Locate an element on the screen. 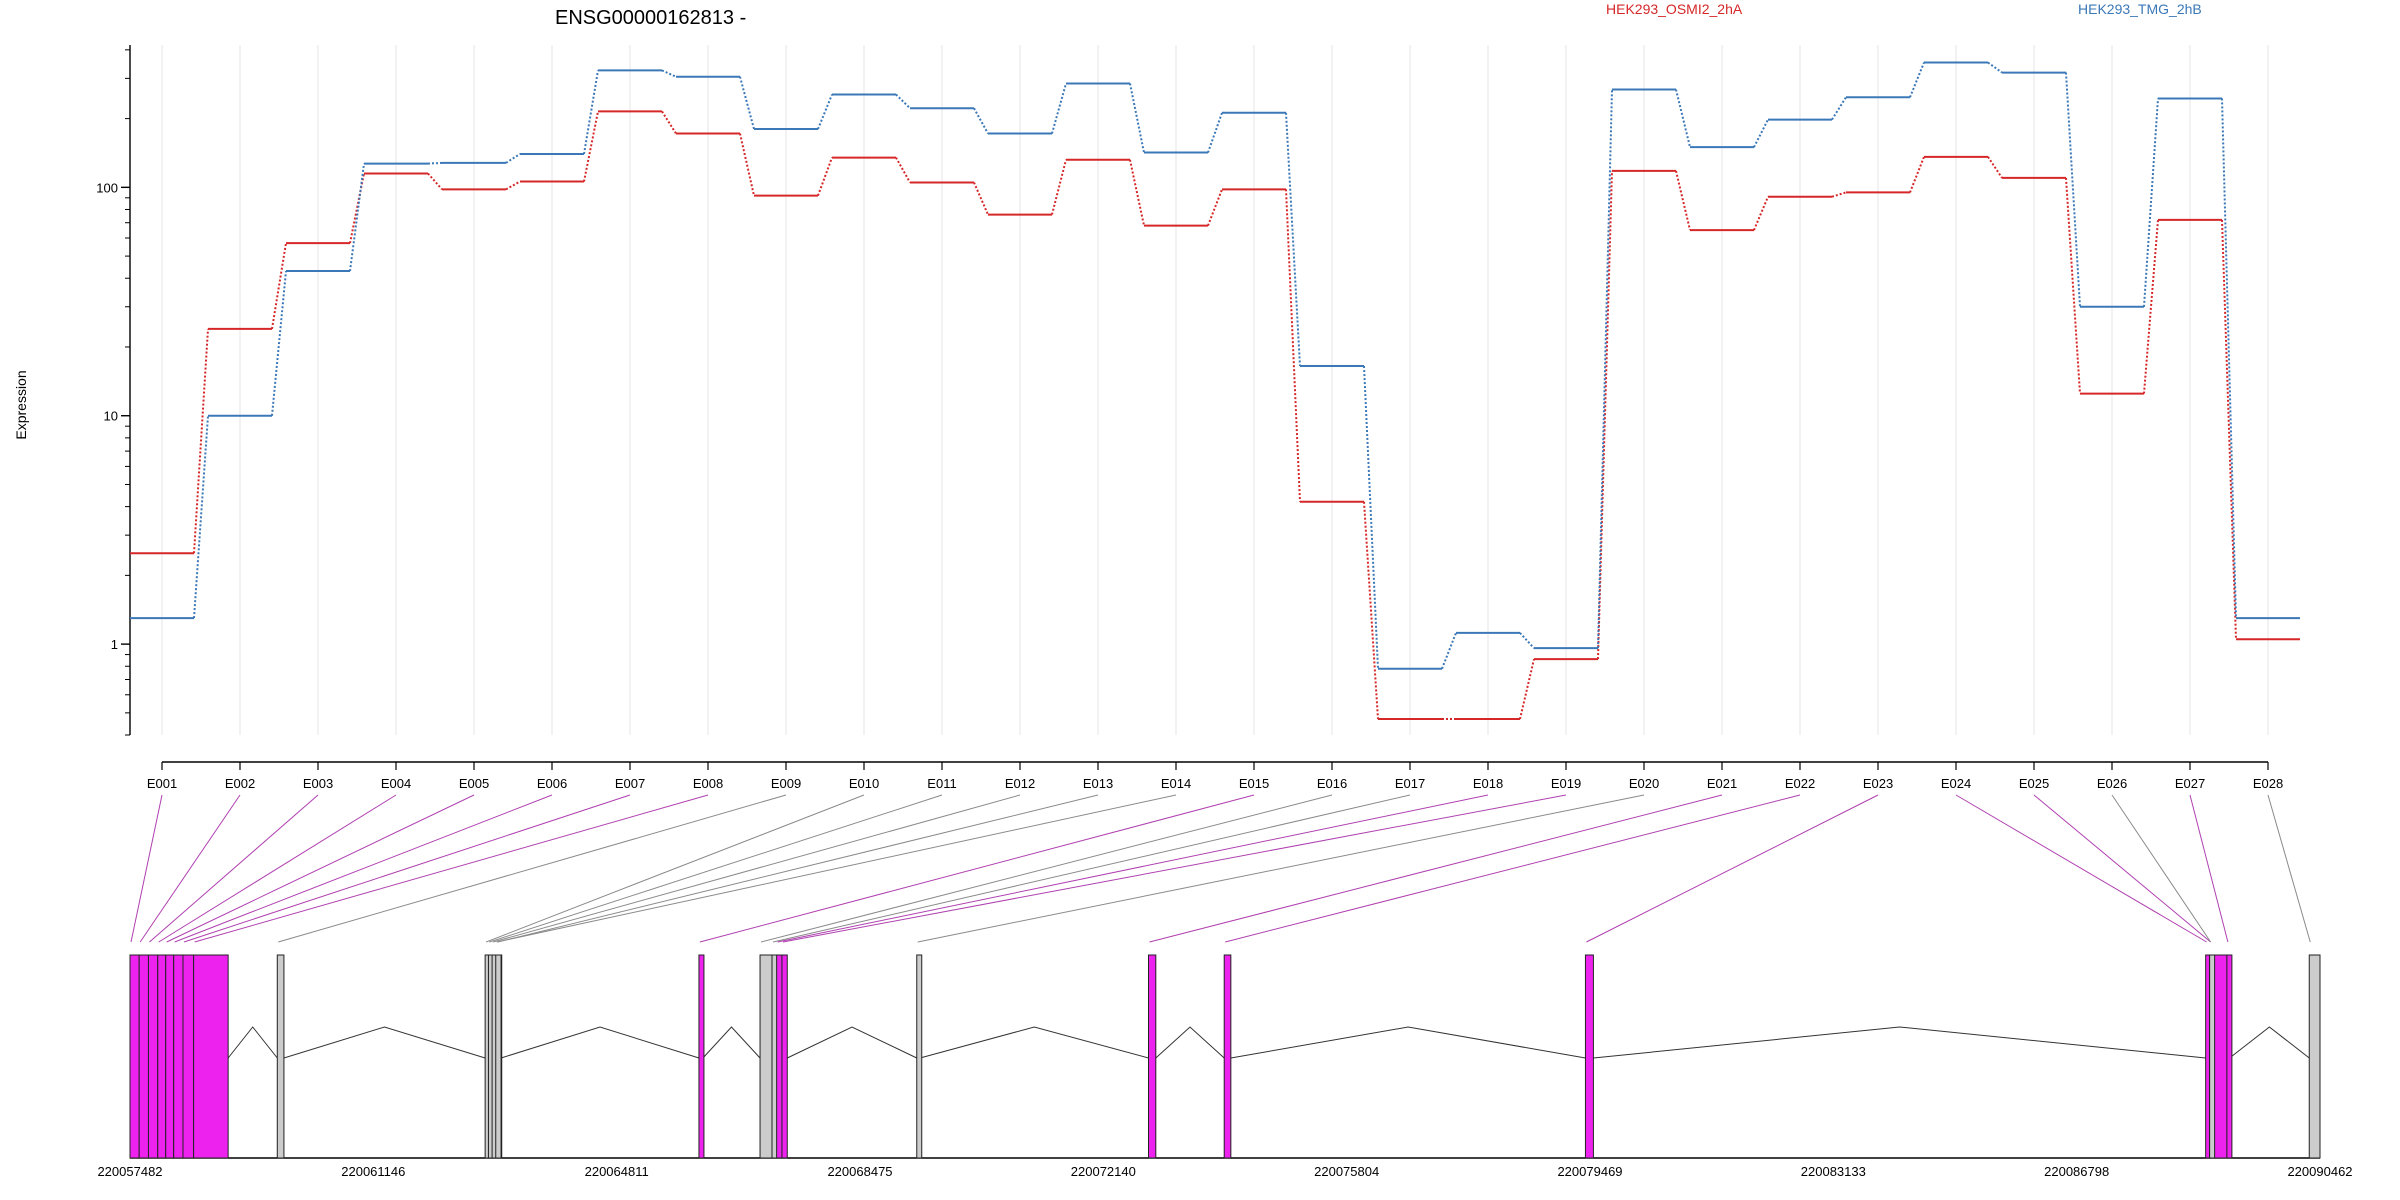 The width and height of the screenshot is (2400, 1200). series-connector-E003 is located at coordinates (357, 208).